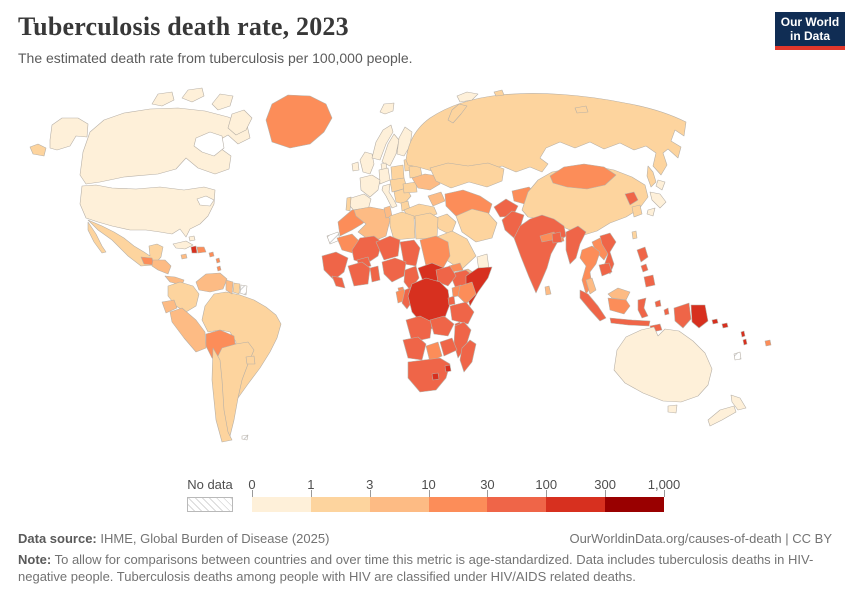 This screenshot has height=600, width=850. Describe the element at coordinates (240, 122) in the screenshot. I see `country-canada-baffin` at that location.